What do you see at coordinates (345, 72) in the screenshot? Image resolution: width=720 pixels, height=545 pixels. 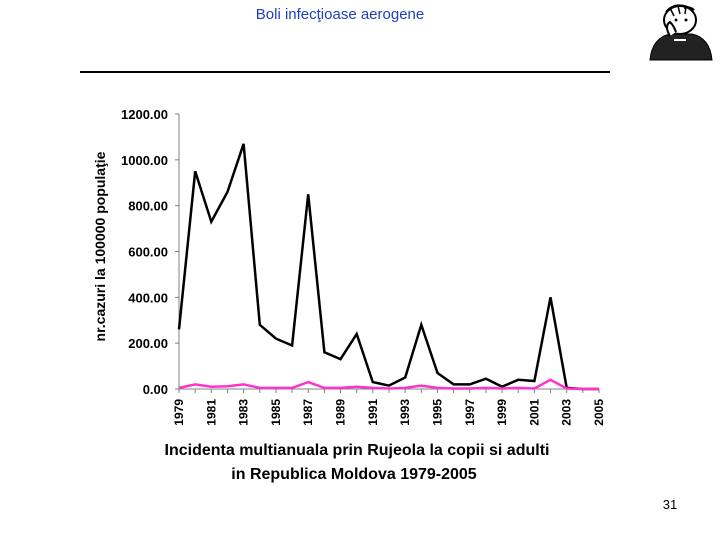 I see `header-divider` at bounding box center [345, 72].